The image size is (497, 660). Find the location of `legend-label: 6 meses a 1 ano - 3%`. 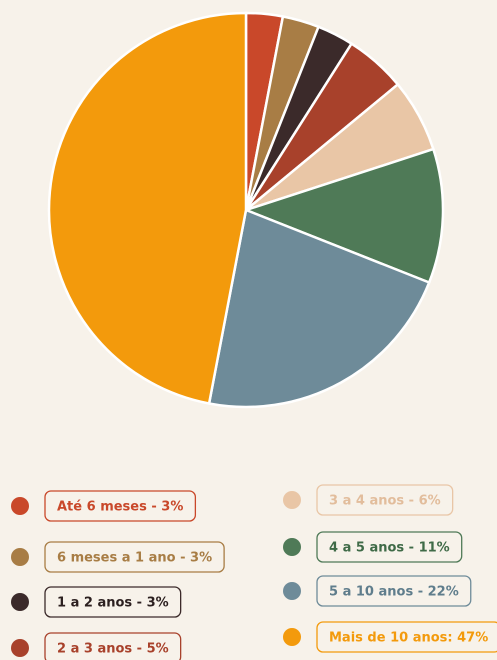

legend-label: 6 meses a 1 ano - 3% is located at coordinates (134, 558).